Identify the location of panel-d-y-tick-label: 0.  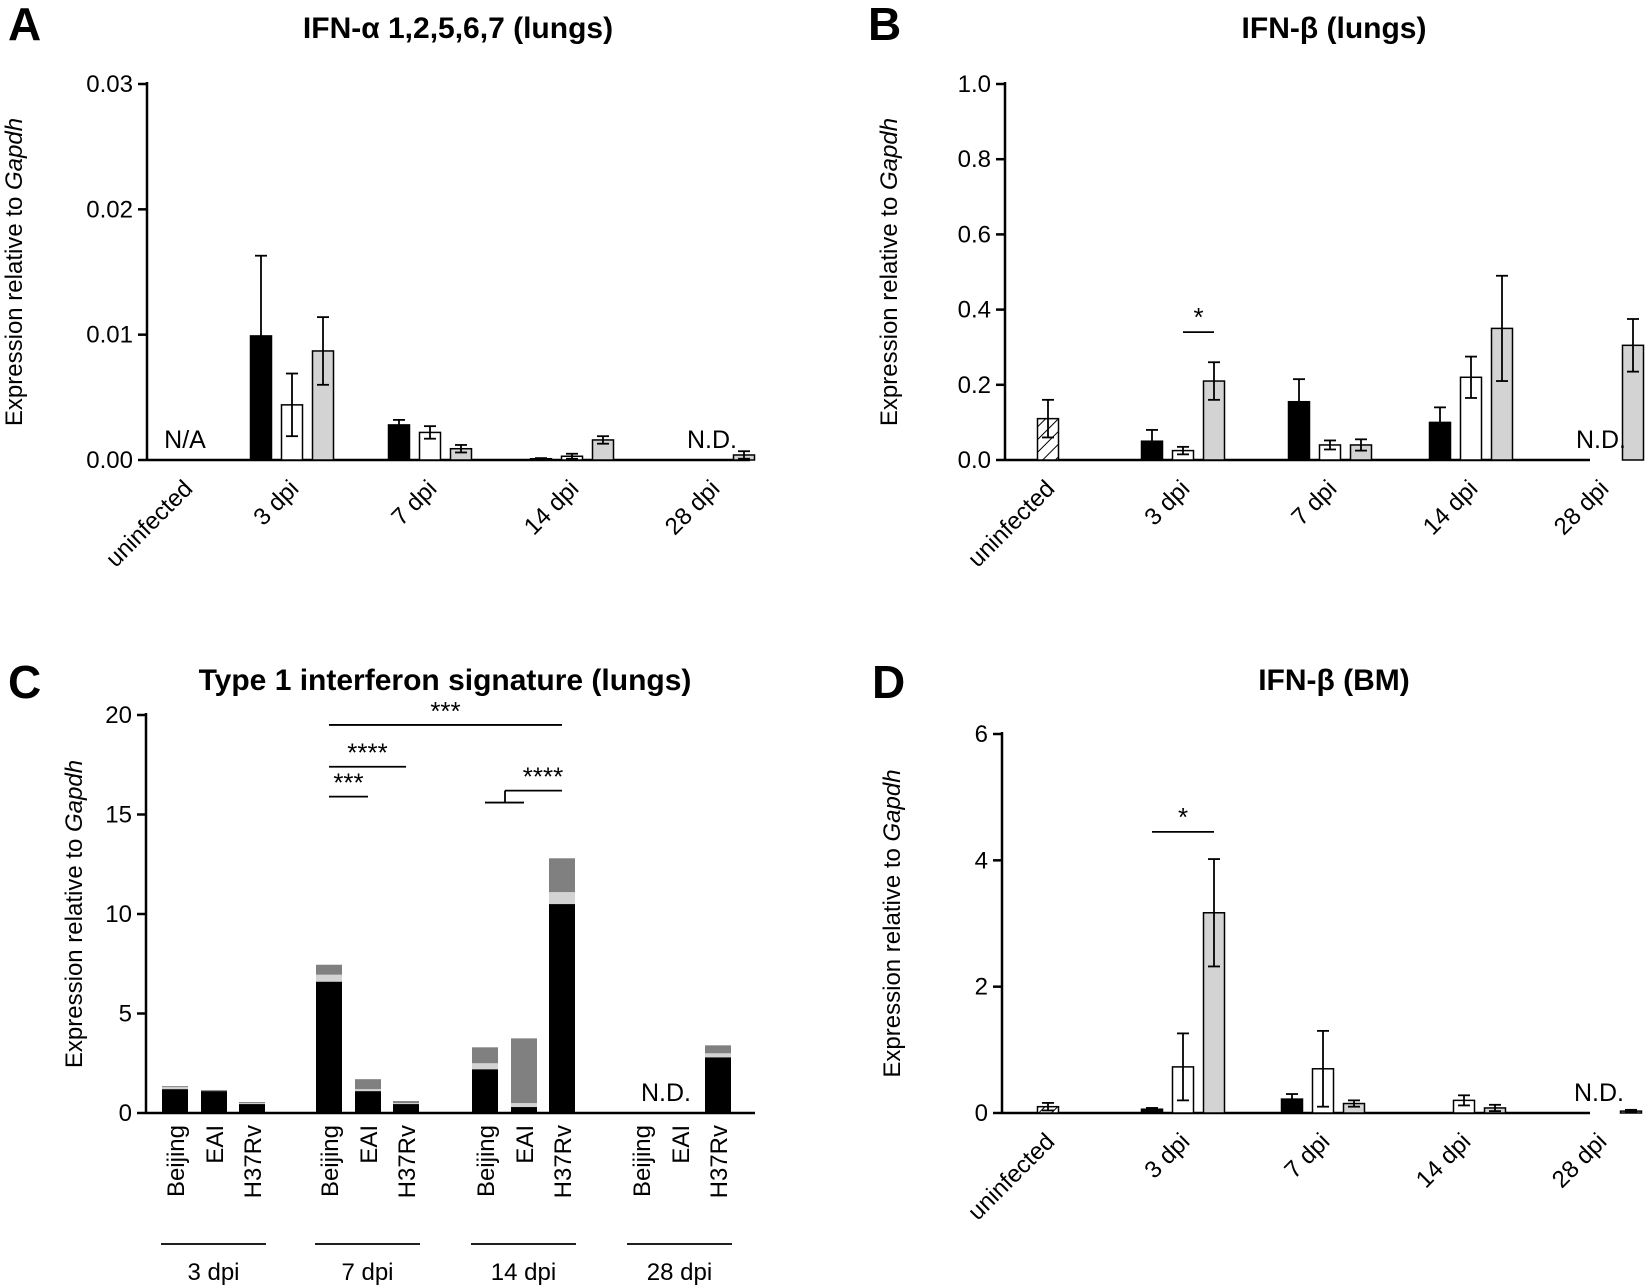
(981, 1113).